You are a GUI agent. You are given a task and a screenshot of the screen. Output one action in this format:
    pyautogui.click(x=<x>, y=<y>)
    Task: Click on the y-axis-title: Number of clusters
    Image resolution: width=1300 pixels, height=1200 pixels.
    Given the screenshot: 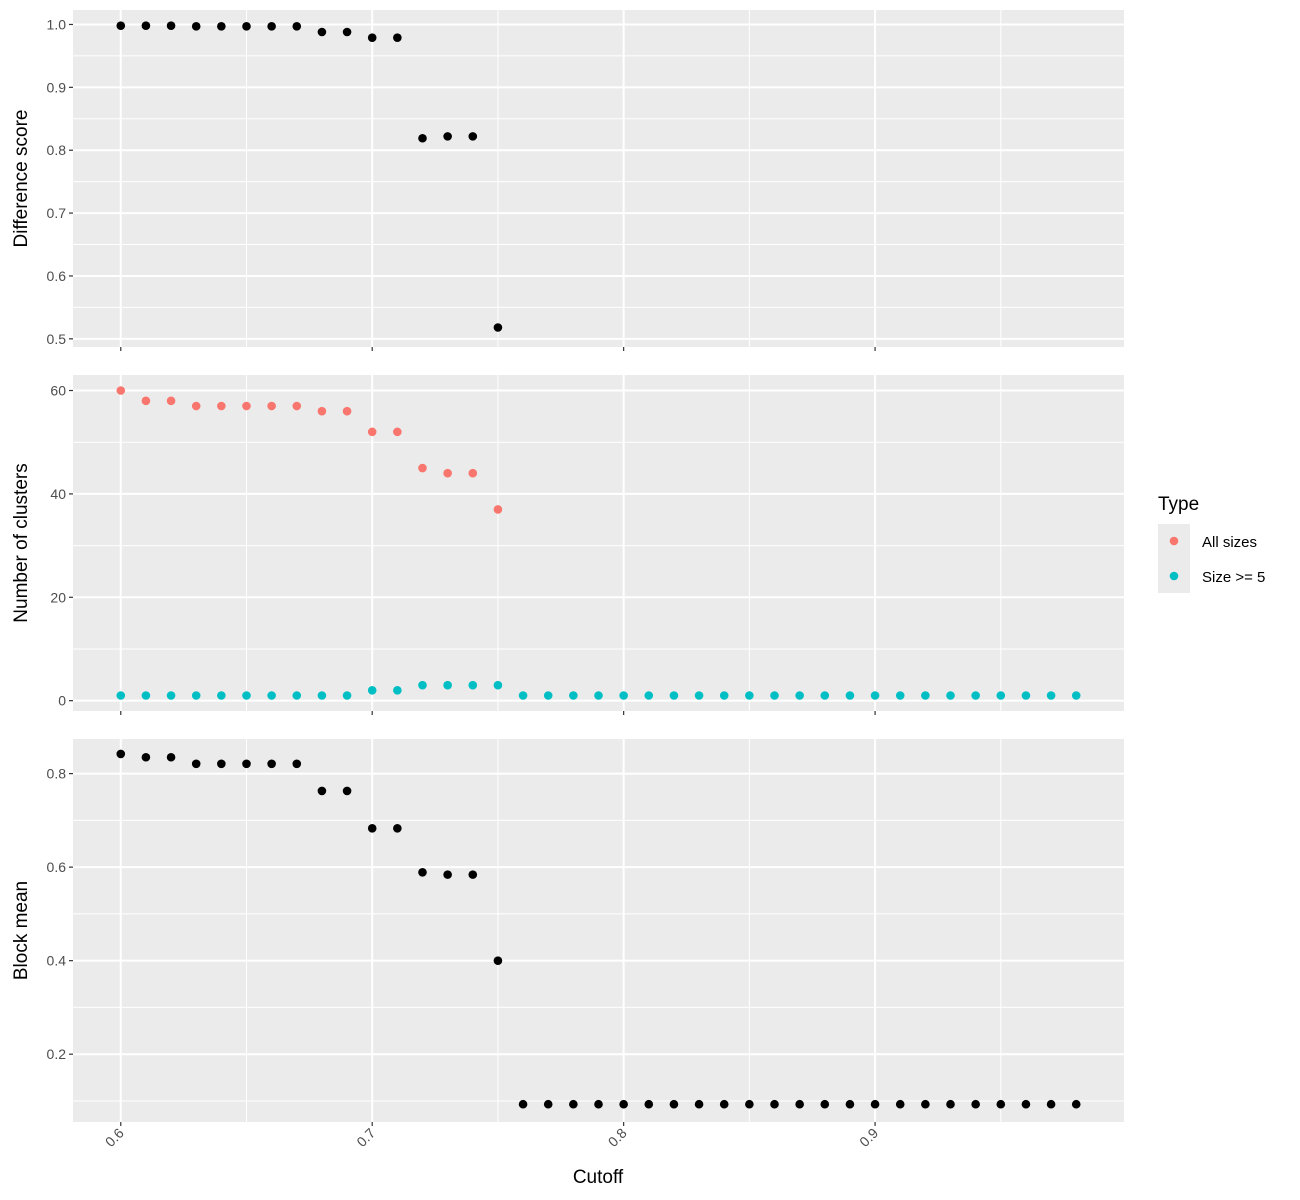 What is the action you would take?
    pyautogui.click(x=21, y=542)
    